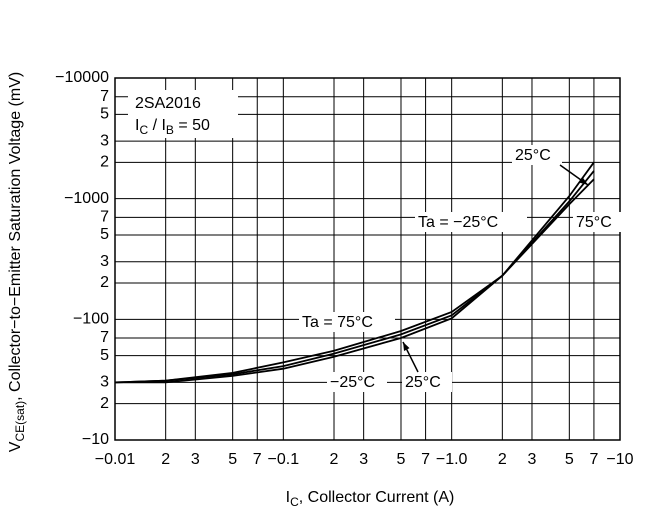  Describe the element at coordinates (86, 198) in the screenshot. I see `y-tick-label: −1000` at that location.